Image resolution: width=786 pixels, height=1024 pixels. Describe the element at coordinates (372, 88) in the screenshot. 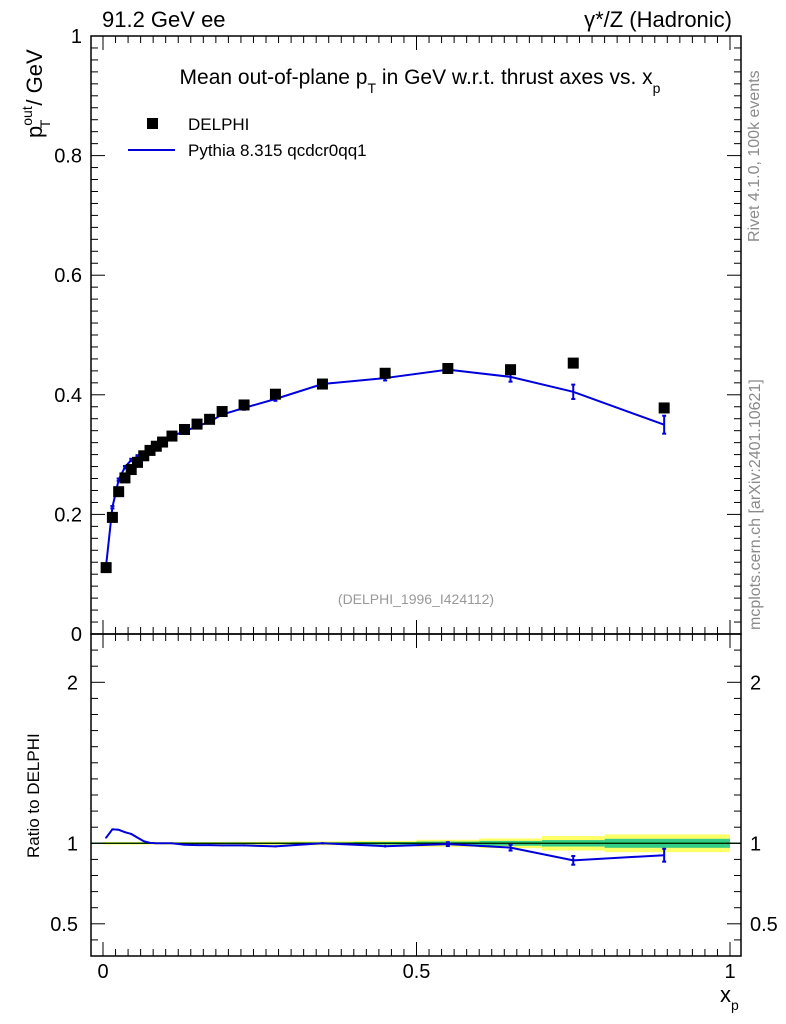

I see `chart-title-sub-t: T` at that location.